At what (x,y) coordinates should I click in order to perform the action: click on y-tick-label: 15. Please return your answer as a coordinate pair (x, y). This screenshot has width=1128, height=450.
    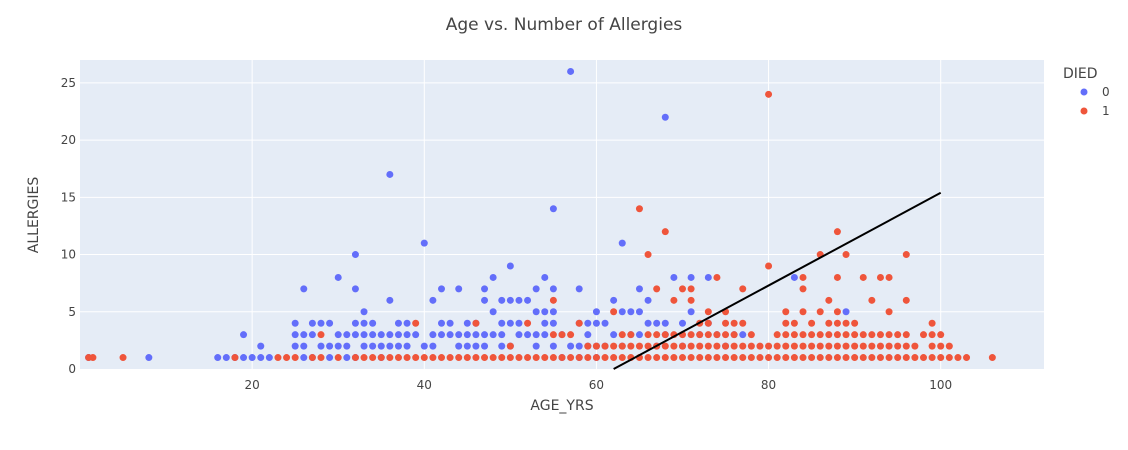
    Looking at the image, I should click on (68, 197).